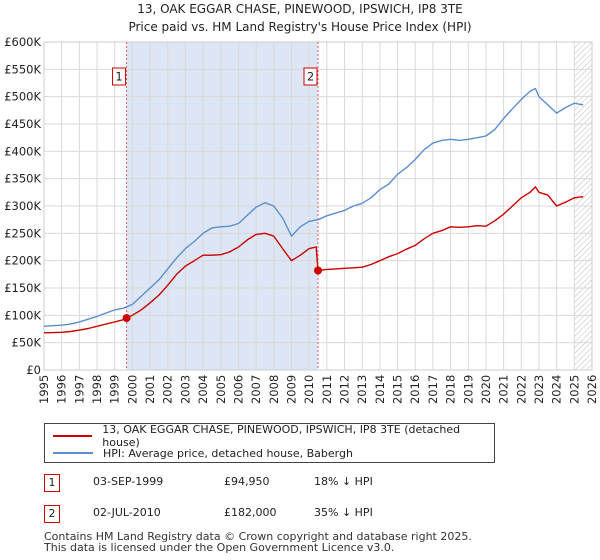 Image resolution: width=600 pixels, height=560 pixels. Describe the element at coordinates (128, 481) in the screenshot. I see `transaction-date: 03-SEP-1999` at that location.